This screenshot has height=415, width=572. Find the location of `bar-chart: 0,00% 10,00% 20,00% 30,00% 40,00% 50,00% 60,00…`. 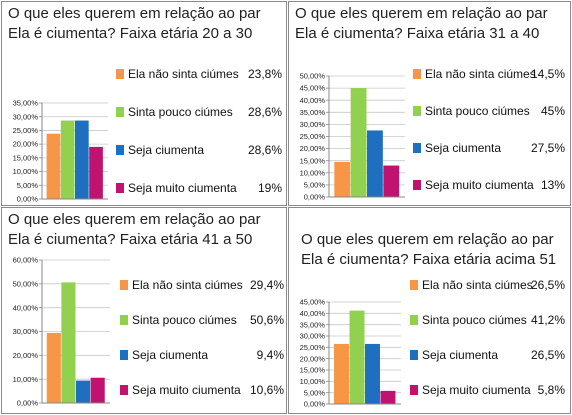

bar-chart: 0,00% 10,00% 20,00% 30,00% 40,00% 50,00% 60,00… is located at coordinates (61, 332).